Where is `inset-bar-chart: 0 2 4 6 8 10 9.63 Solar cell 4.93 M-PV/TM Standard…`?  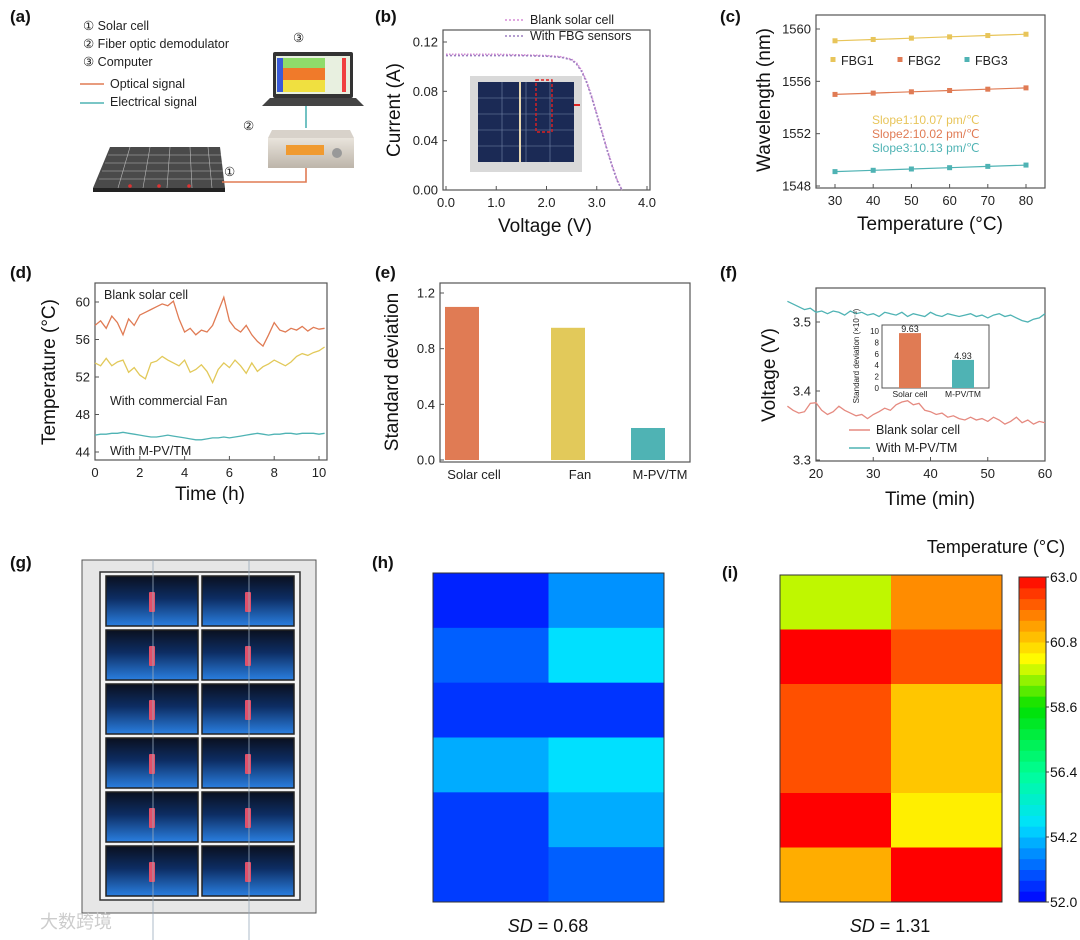 inset-bar-chart: 0 2 4 6 8 10 9.63 Solar cell 4.93 M-PV/TM Standard… is located at coordinates (921, 355).